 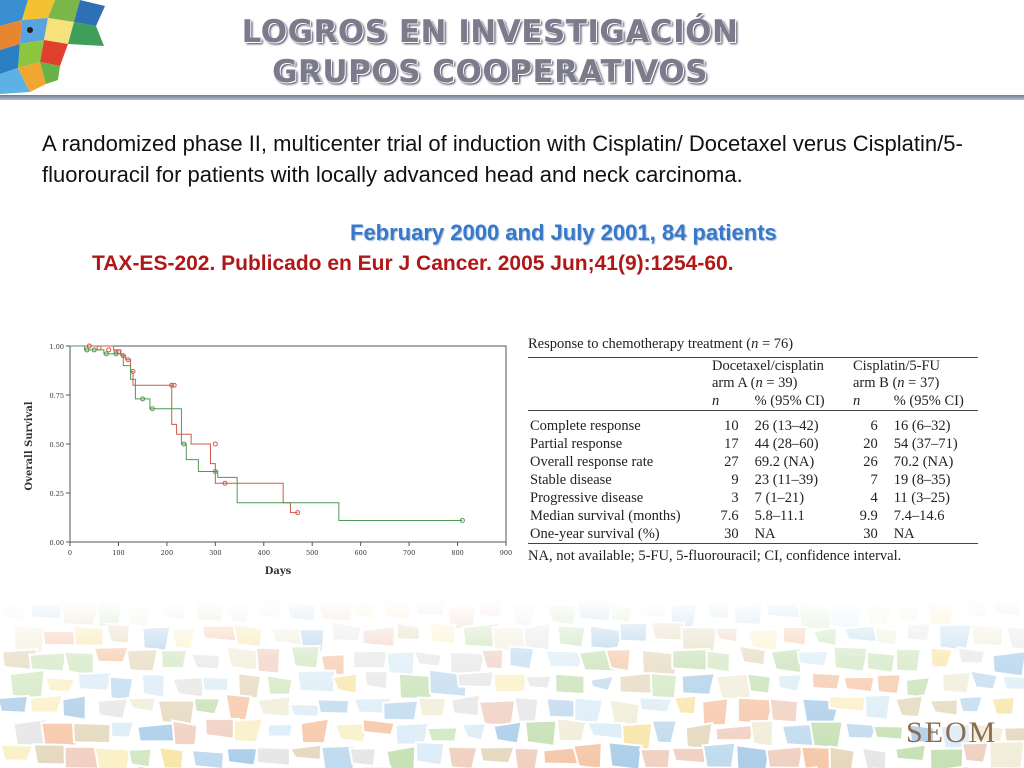 I want to click on table-subheader-row: n % (95% CI) n % (95% CI), so click(x=753, y=401).